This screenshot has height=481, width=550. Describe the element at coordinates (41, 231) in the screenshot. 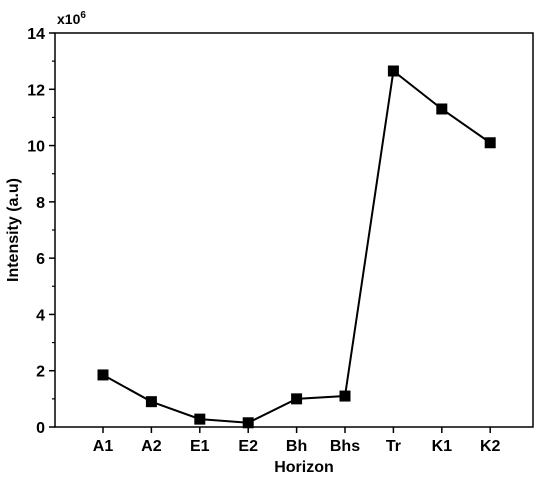

I see `y-axis: 0 2 4 6 8 10 12 14` at that location.